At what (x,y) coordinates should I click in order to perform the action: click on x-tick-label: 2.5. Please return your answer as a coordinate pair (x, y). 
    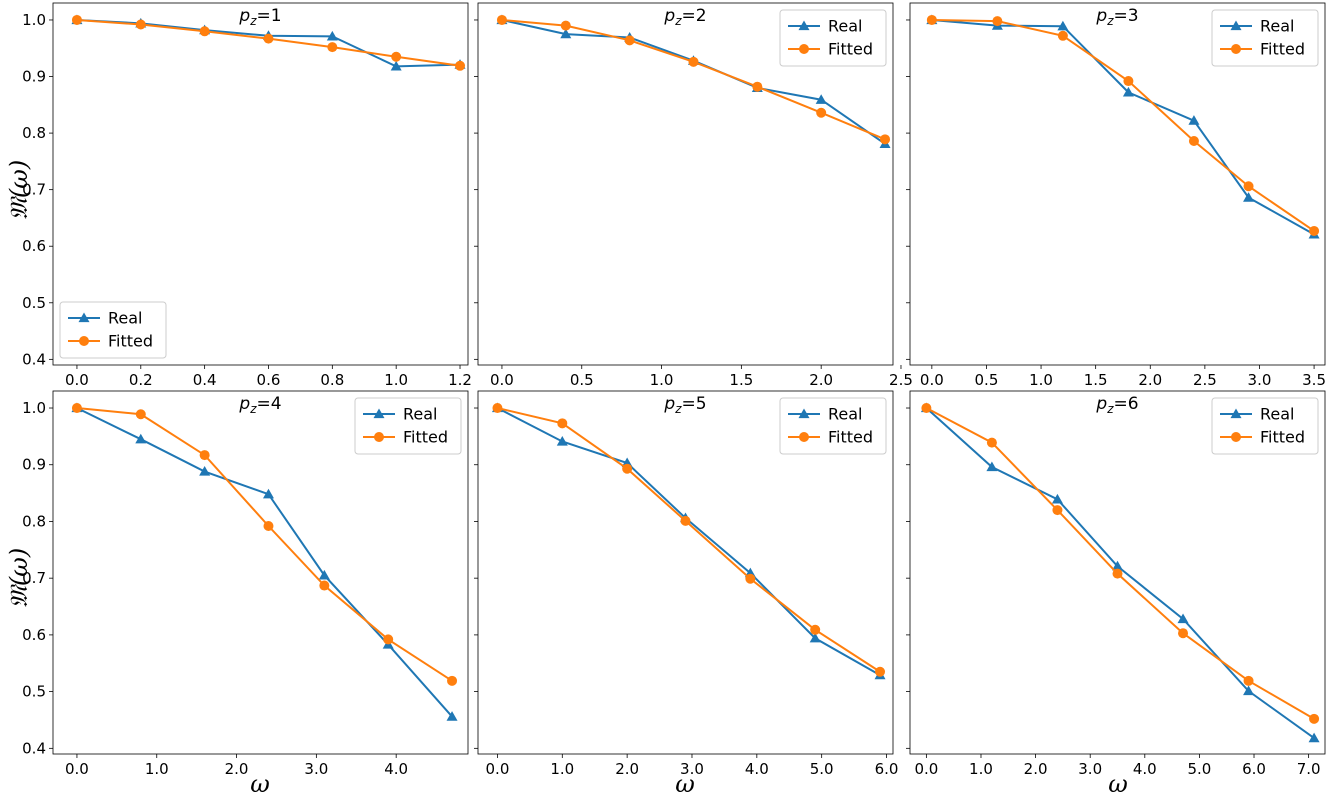
    Looking at the image, I should click on (901, 380).